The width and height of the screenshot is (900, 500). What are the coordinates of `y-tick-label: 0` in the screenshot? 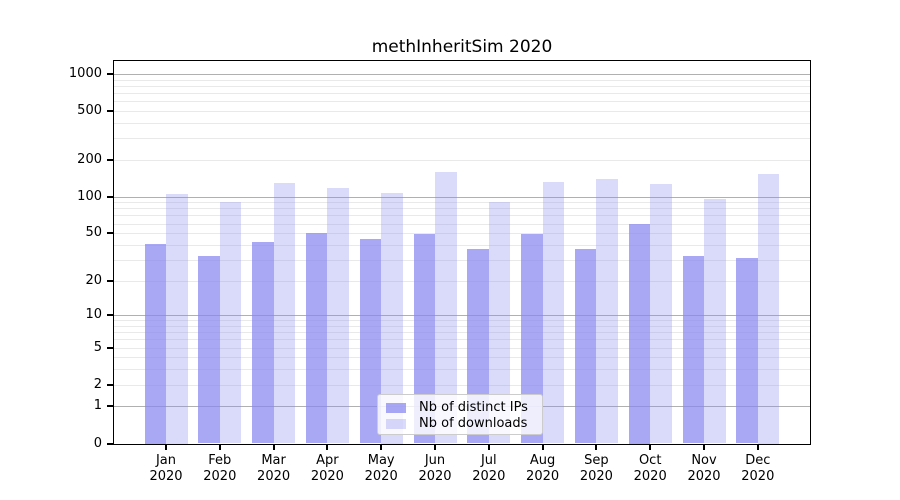 It's located at (97, 443).